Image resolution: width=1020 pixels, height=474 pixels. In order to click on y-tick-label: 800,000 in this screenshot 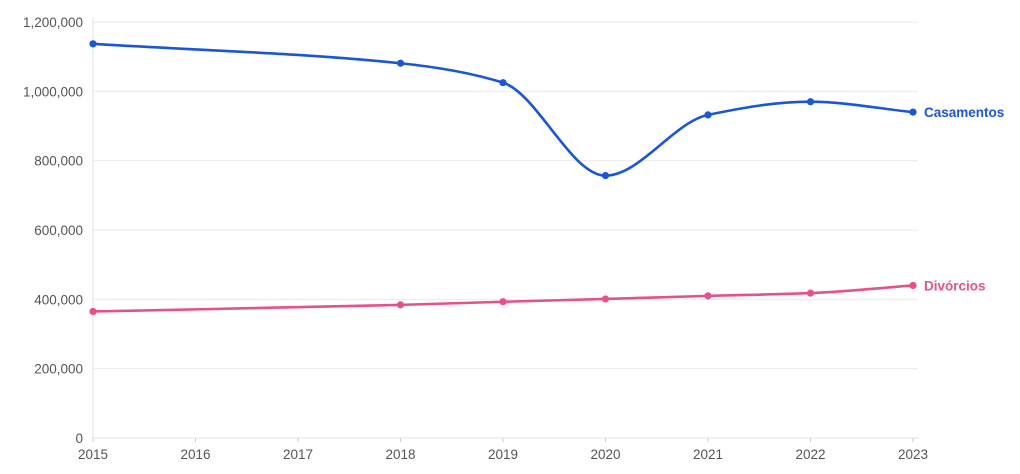, I will do `click(58, 161)`.